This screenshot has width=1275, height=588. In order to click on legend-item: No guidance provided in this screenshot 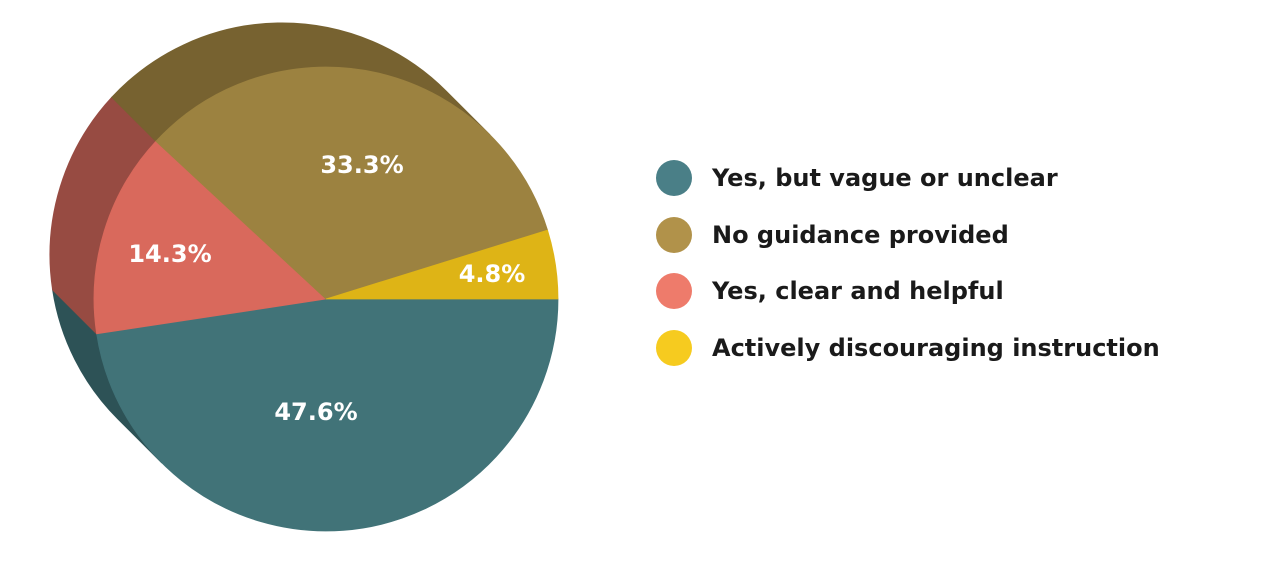, I will do `click(956, 235)`.